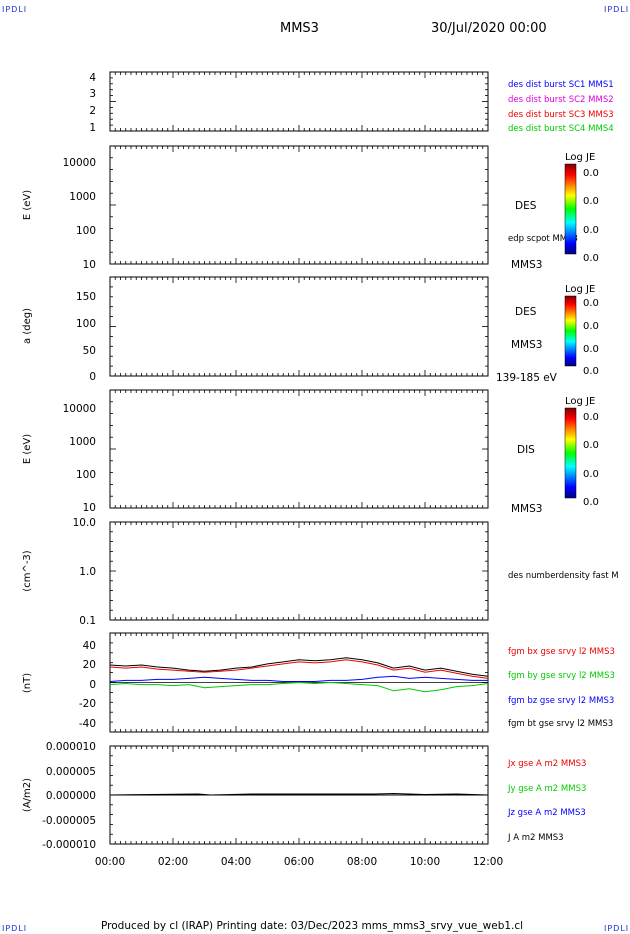 This screenshot has width=630, height=934. I want to click on panel-4-frame, so click(299, 449).